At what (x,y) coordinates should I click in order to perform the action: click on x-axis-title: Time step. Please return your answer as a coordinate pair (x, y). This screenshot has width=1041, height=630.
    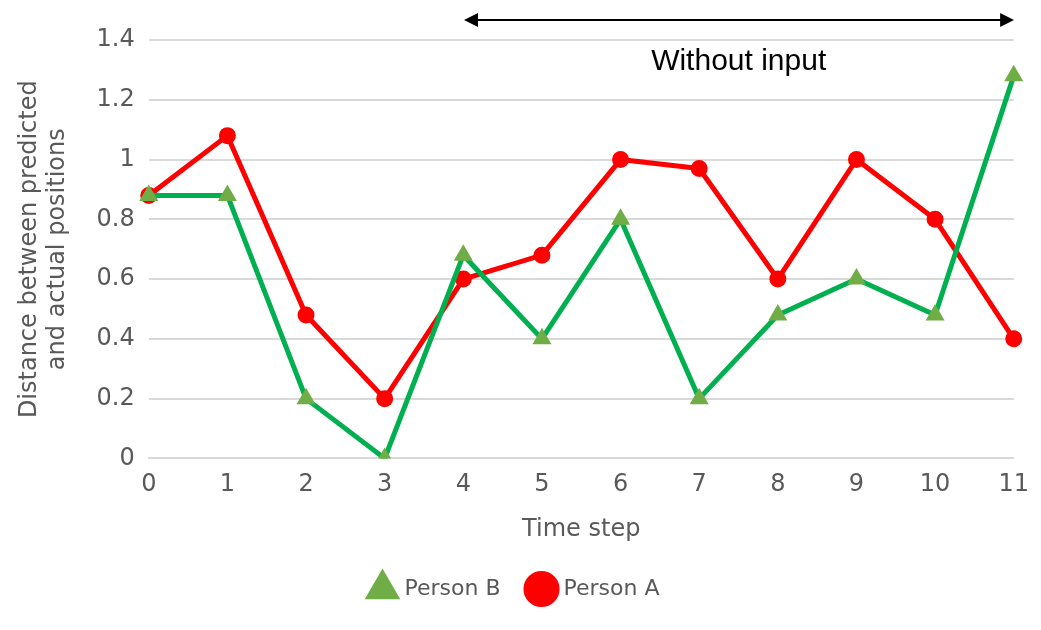
    Looking at the image, I should click on (581, 527).